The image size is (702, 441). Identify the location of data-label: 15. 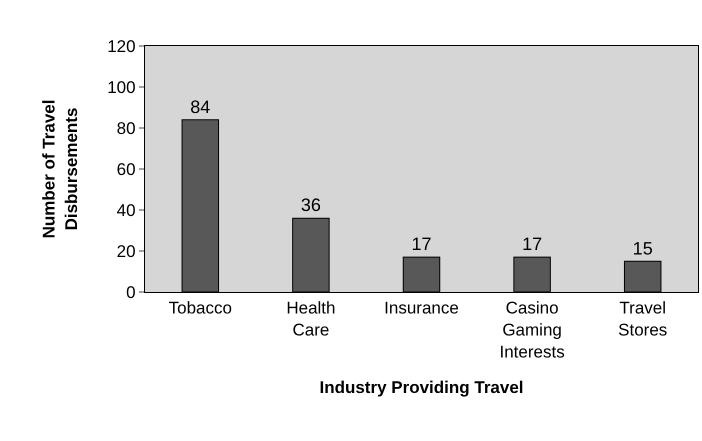
(642, 248).